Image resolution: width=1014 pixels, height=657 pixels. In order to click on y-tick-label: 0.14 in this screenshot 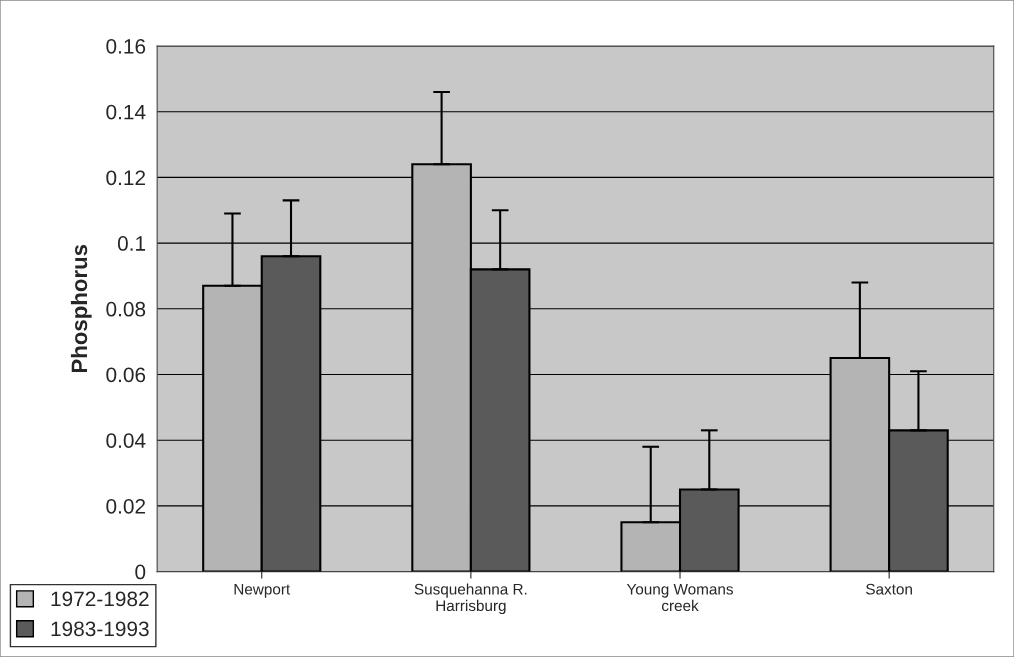, I will do `click(126, 112)`.